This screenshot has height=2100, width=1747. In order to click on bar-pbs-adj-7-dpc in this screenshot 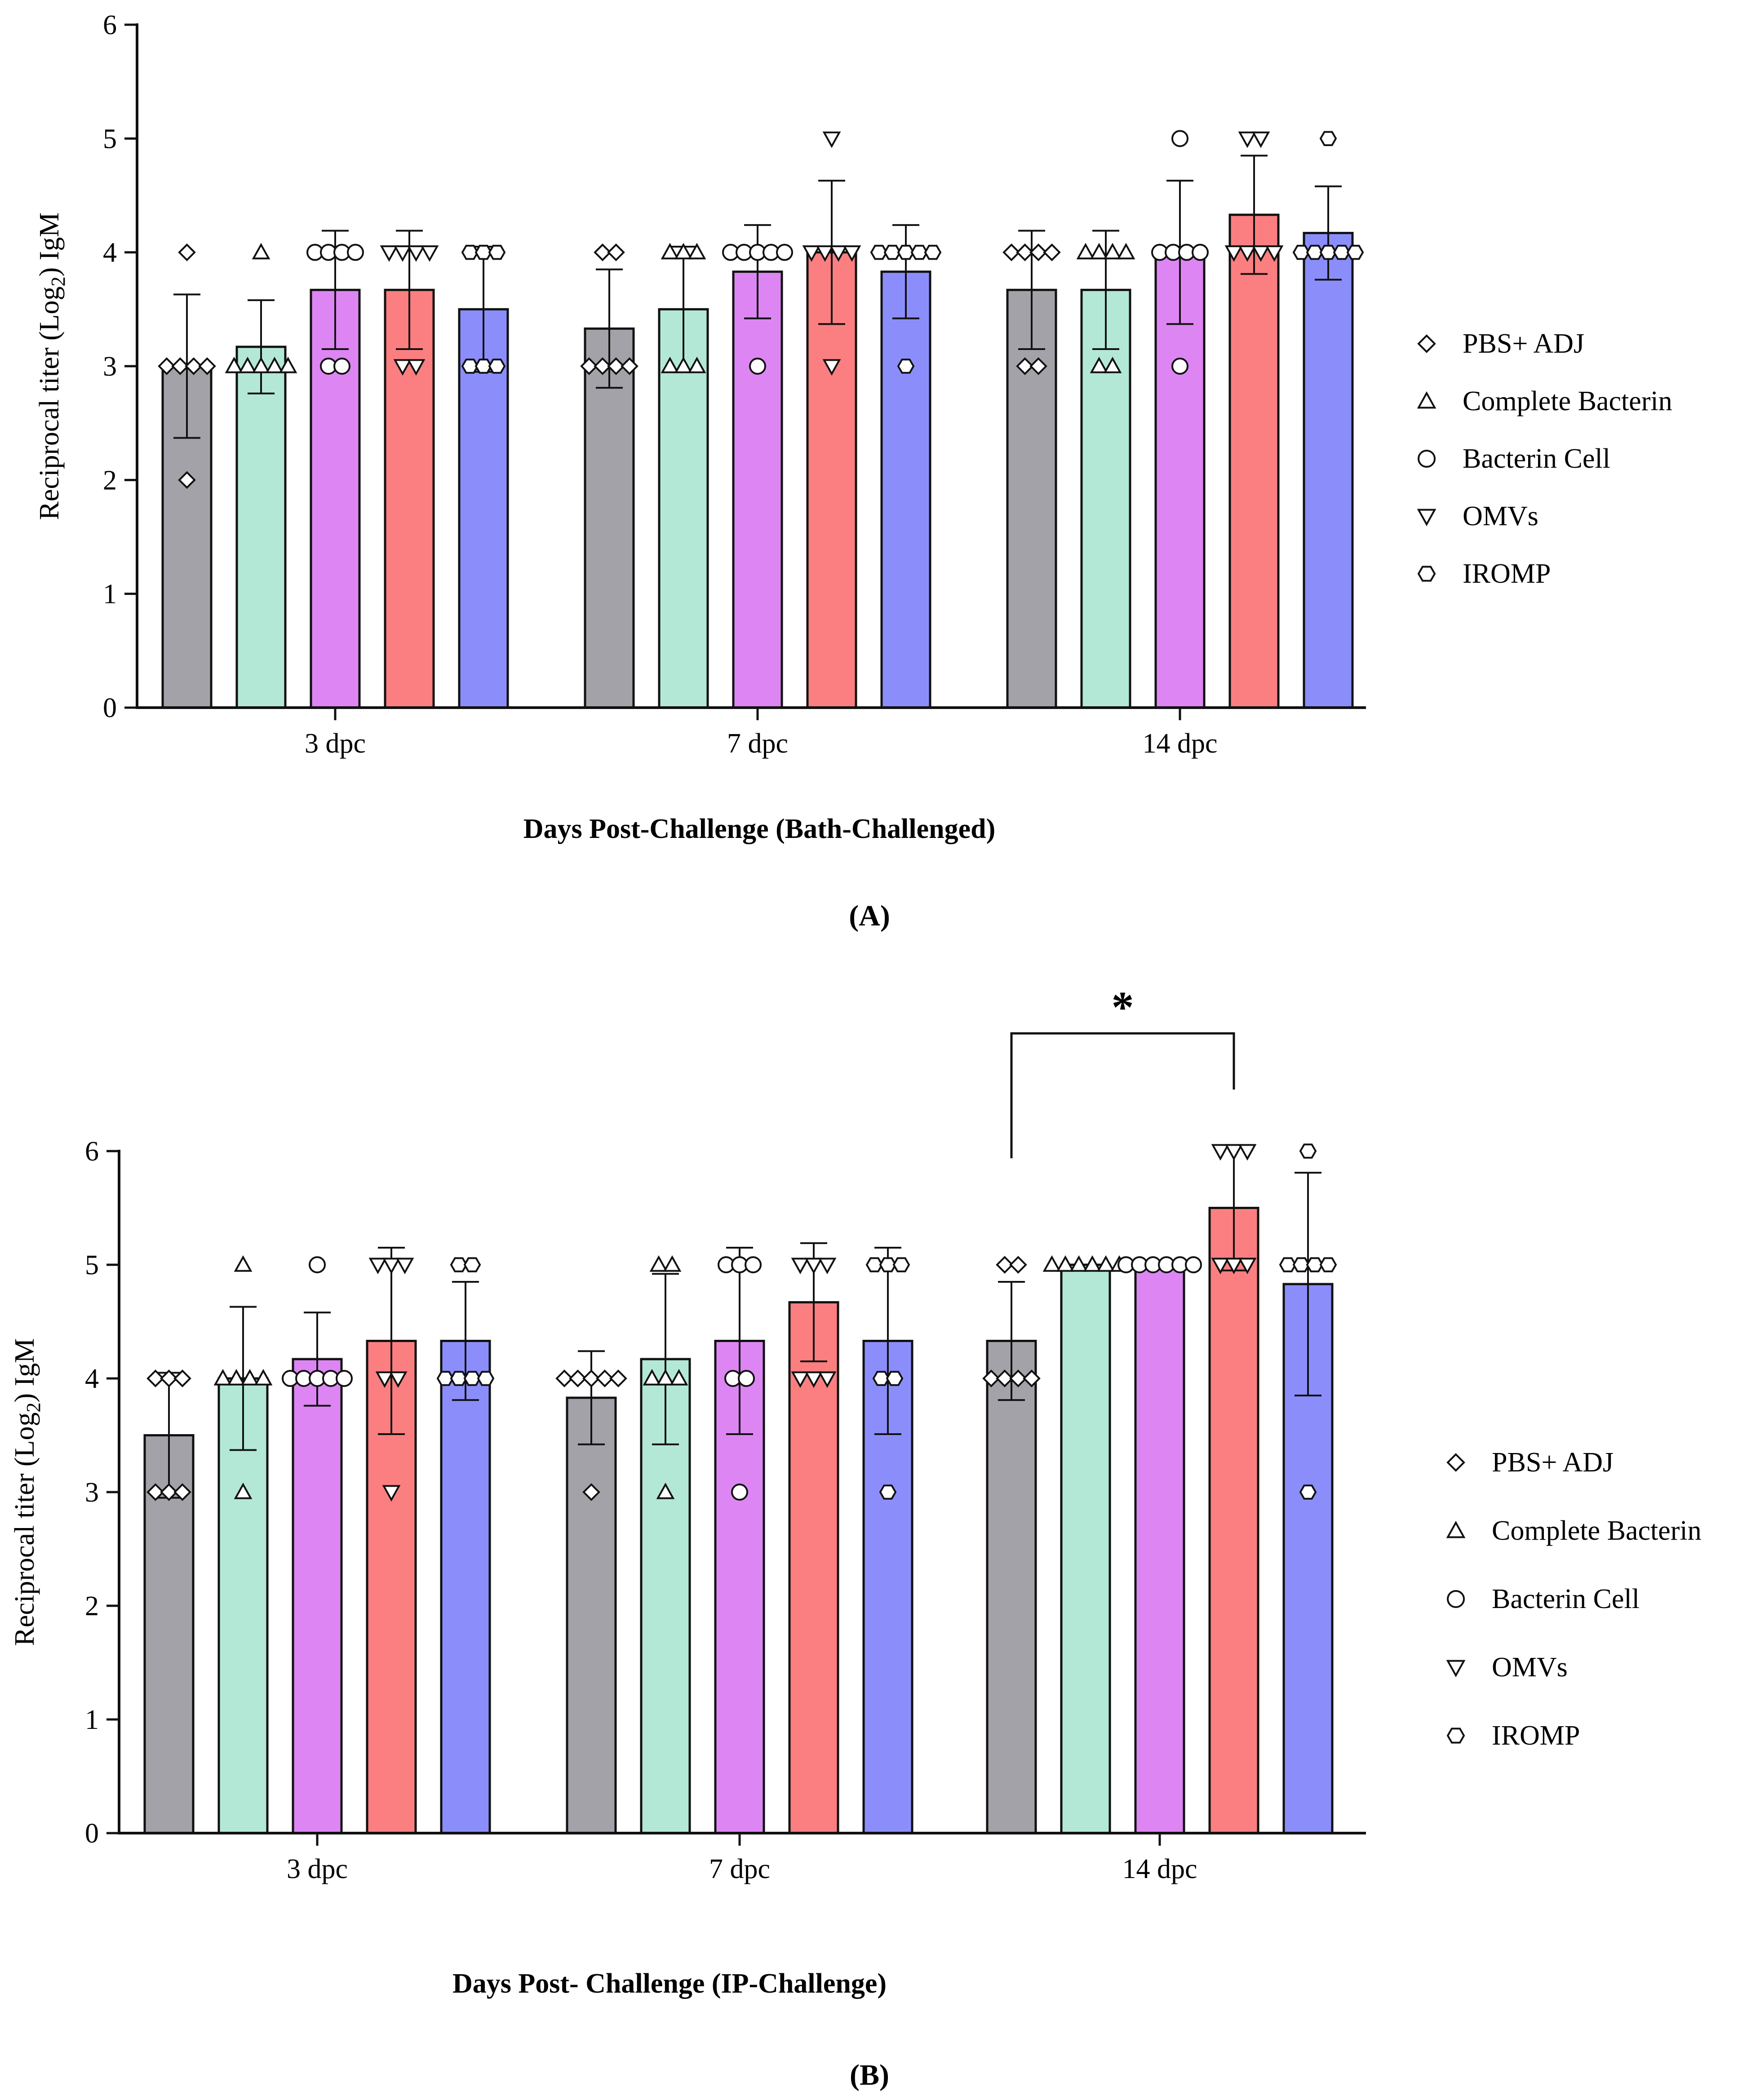, I will do `click(609, 518)`.